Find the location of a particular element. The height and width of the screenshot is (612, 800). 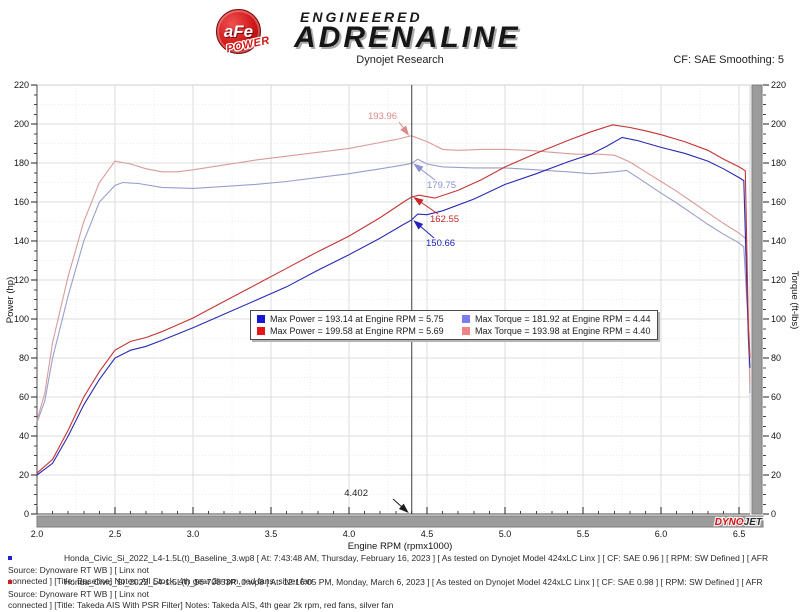

bottom-tick-label: 2.0 is located at coordinates (37, 534).